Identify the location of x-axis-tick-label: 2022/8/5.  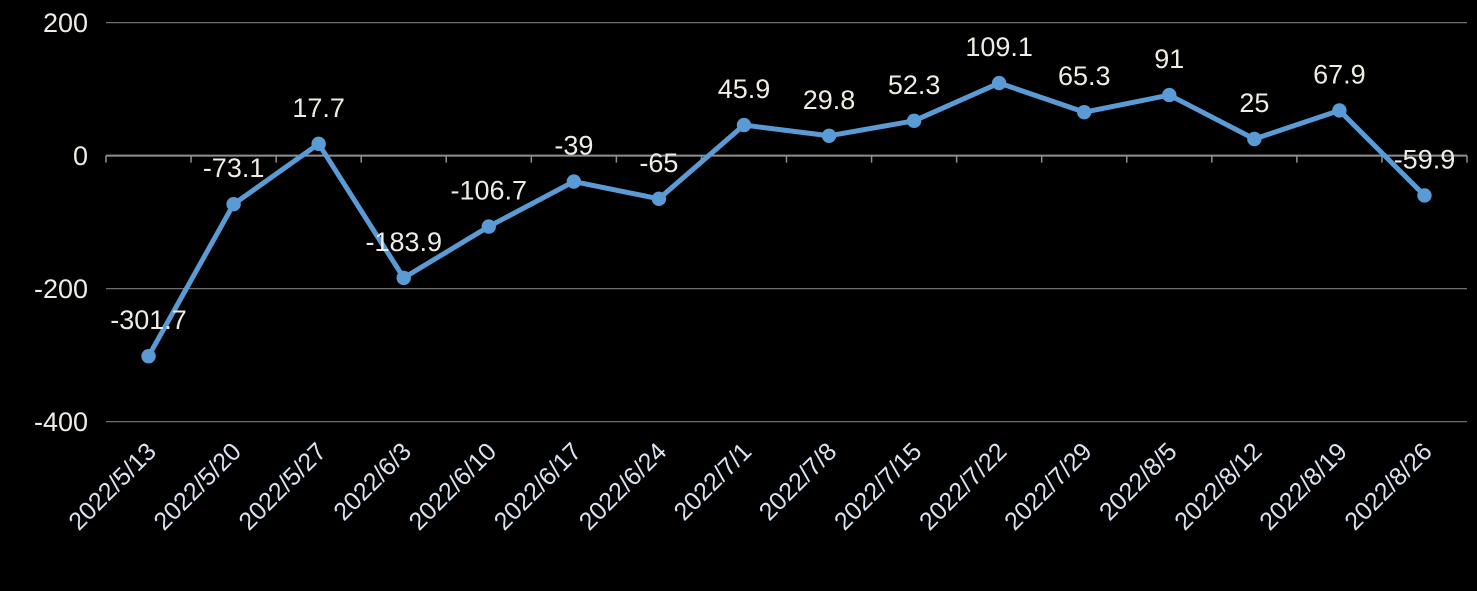
(1138, 481).